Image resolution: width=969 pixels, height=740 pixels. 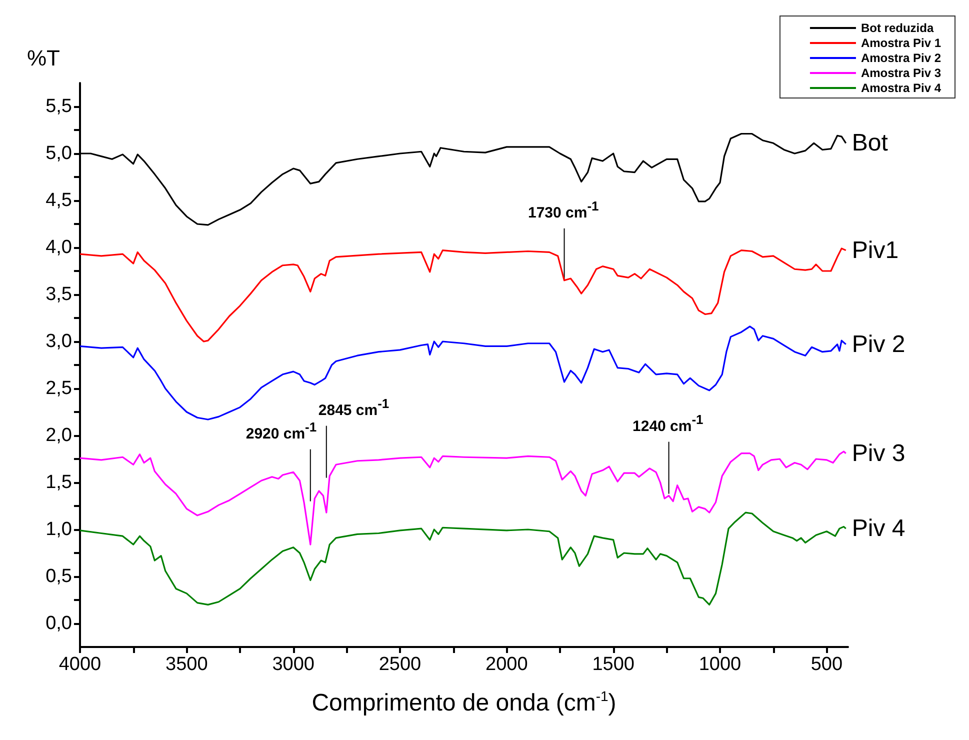 What do you see at coordinates (507, 664) in the screenshot?
I see `x-tick-label: 2000` at bounding box center [507, 664].